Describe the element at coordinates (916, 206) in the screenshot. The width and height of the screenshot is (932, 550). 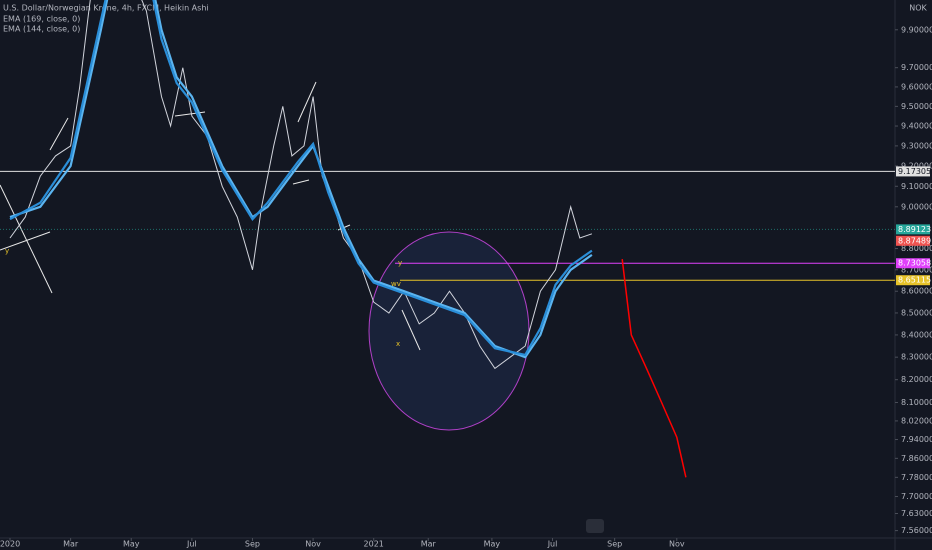
I see `y-tick-label: 9.00000` at that location.